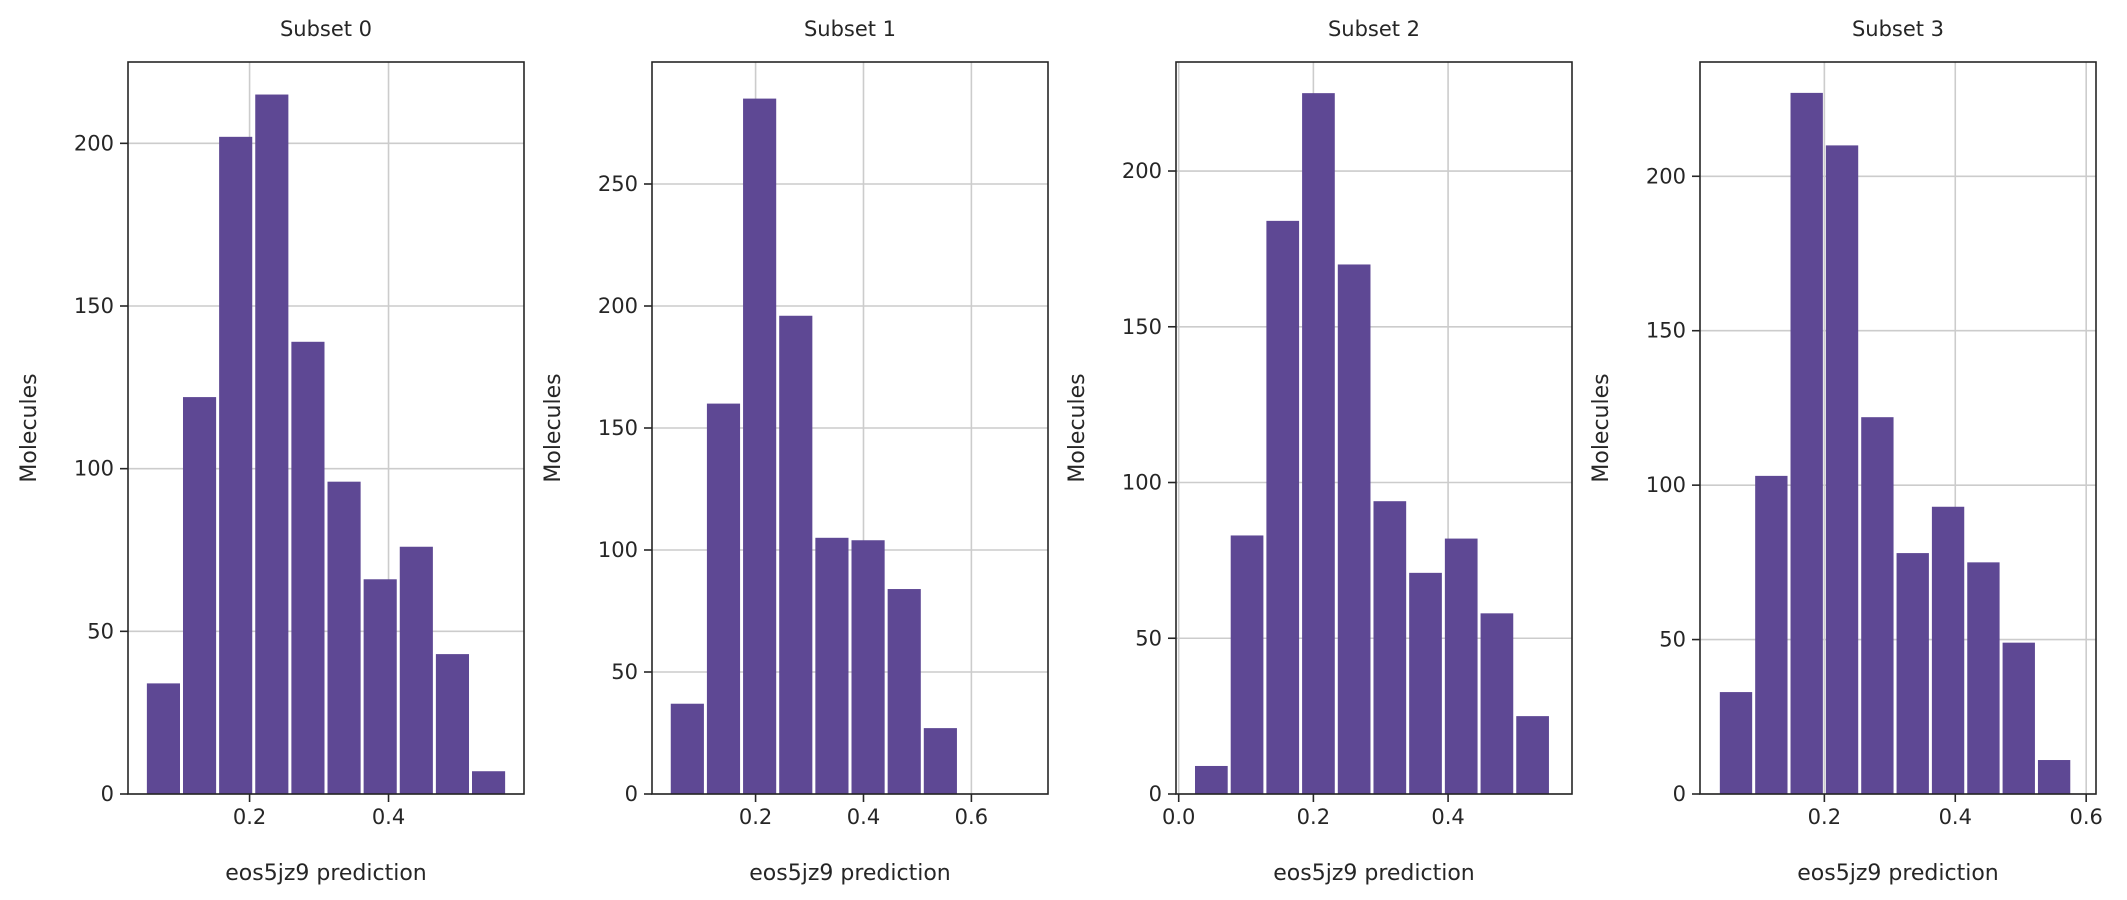 The image size is (2127, 900). Describe the element at coordinates (1178, 817) in the screenshot. I see `x-tick-label: 0.0` at that location.